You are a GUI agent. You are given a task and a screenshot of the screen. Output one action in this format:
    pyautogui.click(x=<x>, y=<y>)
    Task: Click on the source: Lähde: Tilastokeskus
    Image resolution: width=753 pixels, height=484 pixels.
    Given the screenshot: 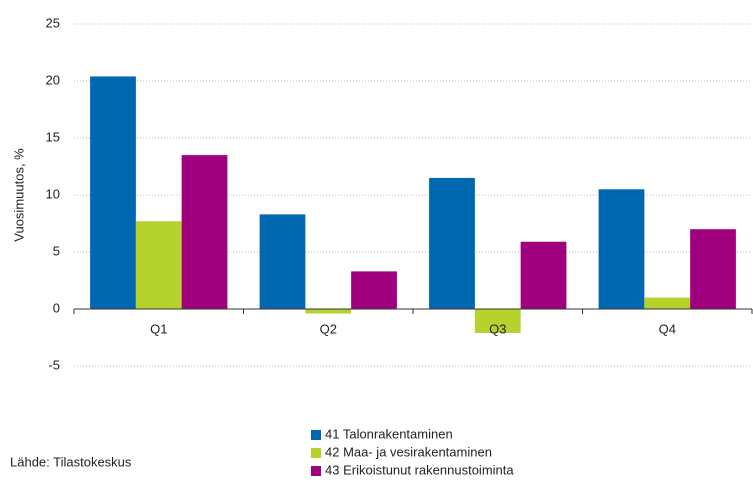 What is the action you would take?
    pyautogui.click(x=71, y=461)
    